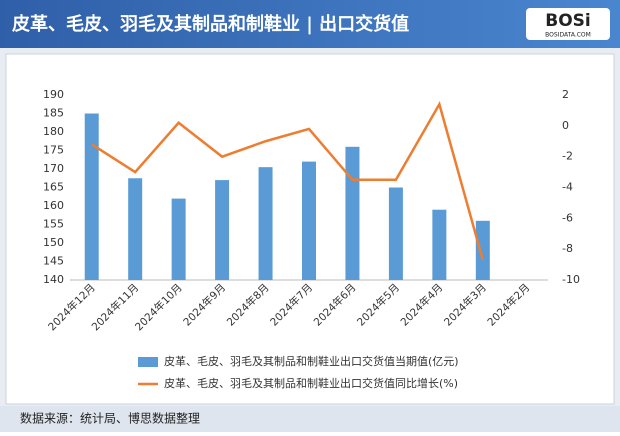  What do you see at coordinates (311, 361) in the screenshot?
I see `legend-label: 皮革、毛皮、羽毛及其制品和制鞋业出口交货值当期值(亿元)` at bounding box center [311, 361].